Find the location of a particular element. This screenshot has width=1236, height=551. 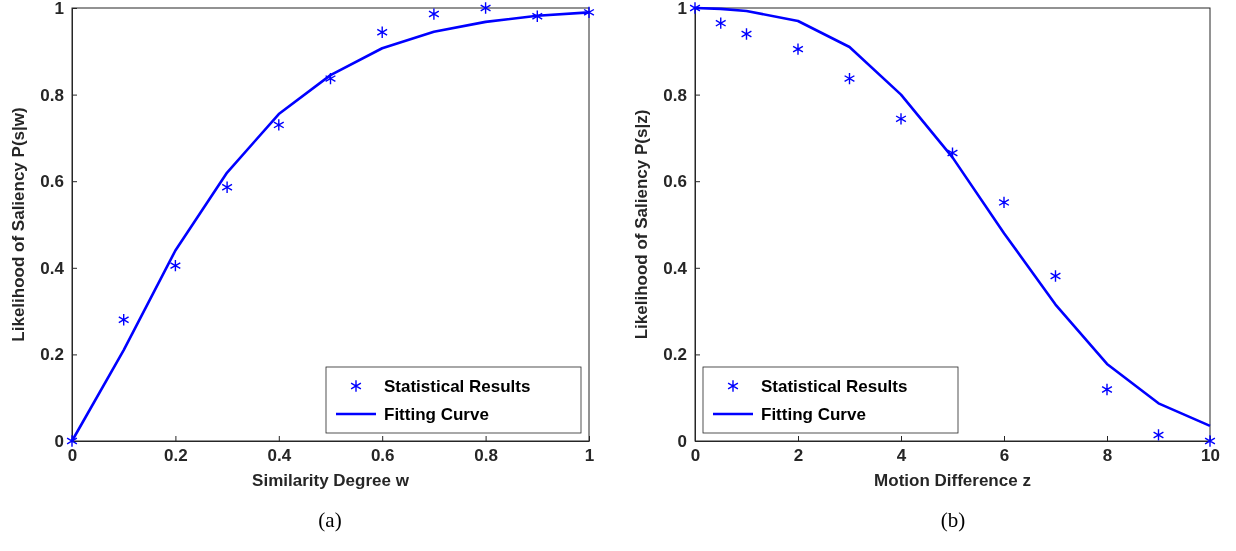

x-tick-label: 10 is located at coordinates (1210, 456).